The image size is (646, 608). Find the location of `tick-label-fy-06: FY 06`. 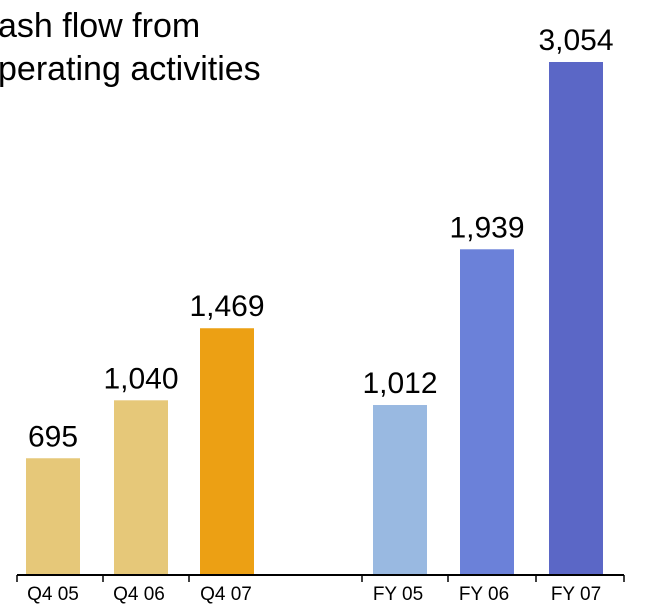

tick-label-fy-06: FY 06 is located at coordinates (484, 594).